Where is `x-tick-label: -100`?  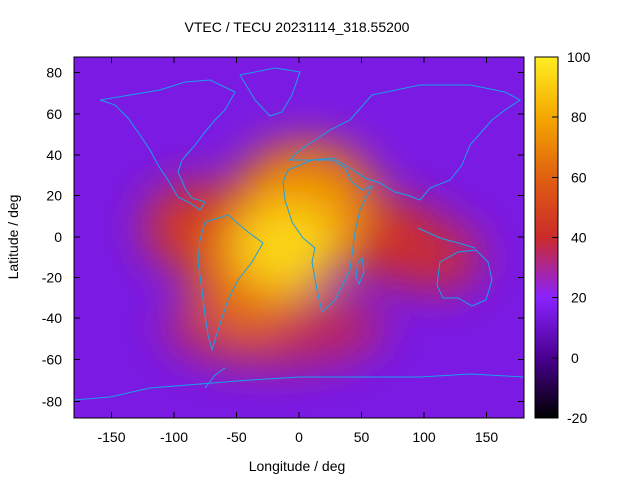
x-tick-label: -100 is located at coordinates (174, 437).